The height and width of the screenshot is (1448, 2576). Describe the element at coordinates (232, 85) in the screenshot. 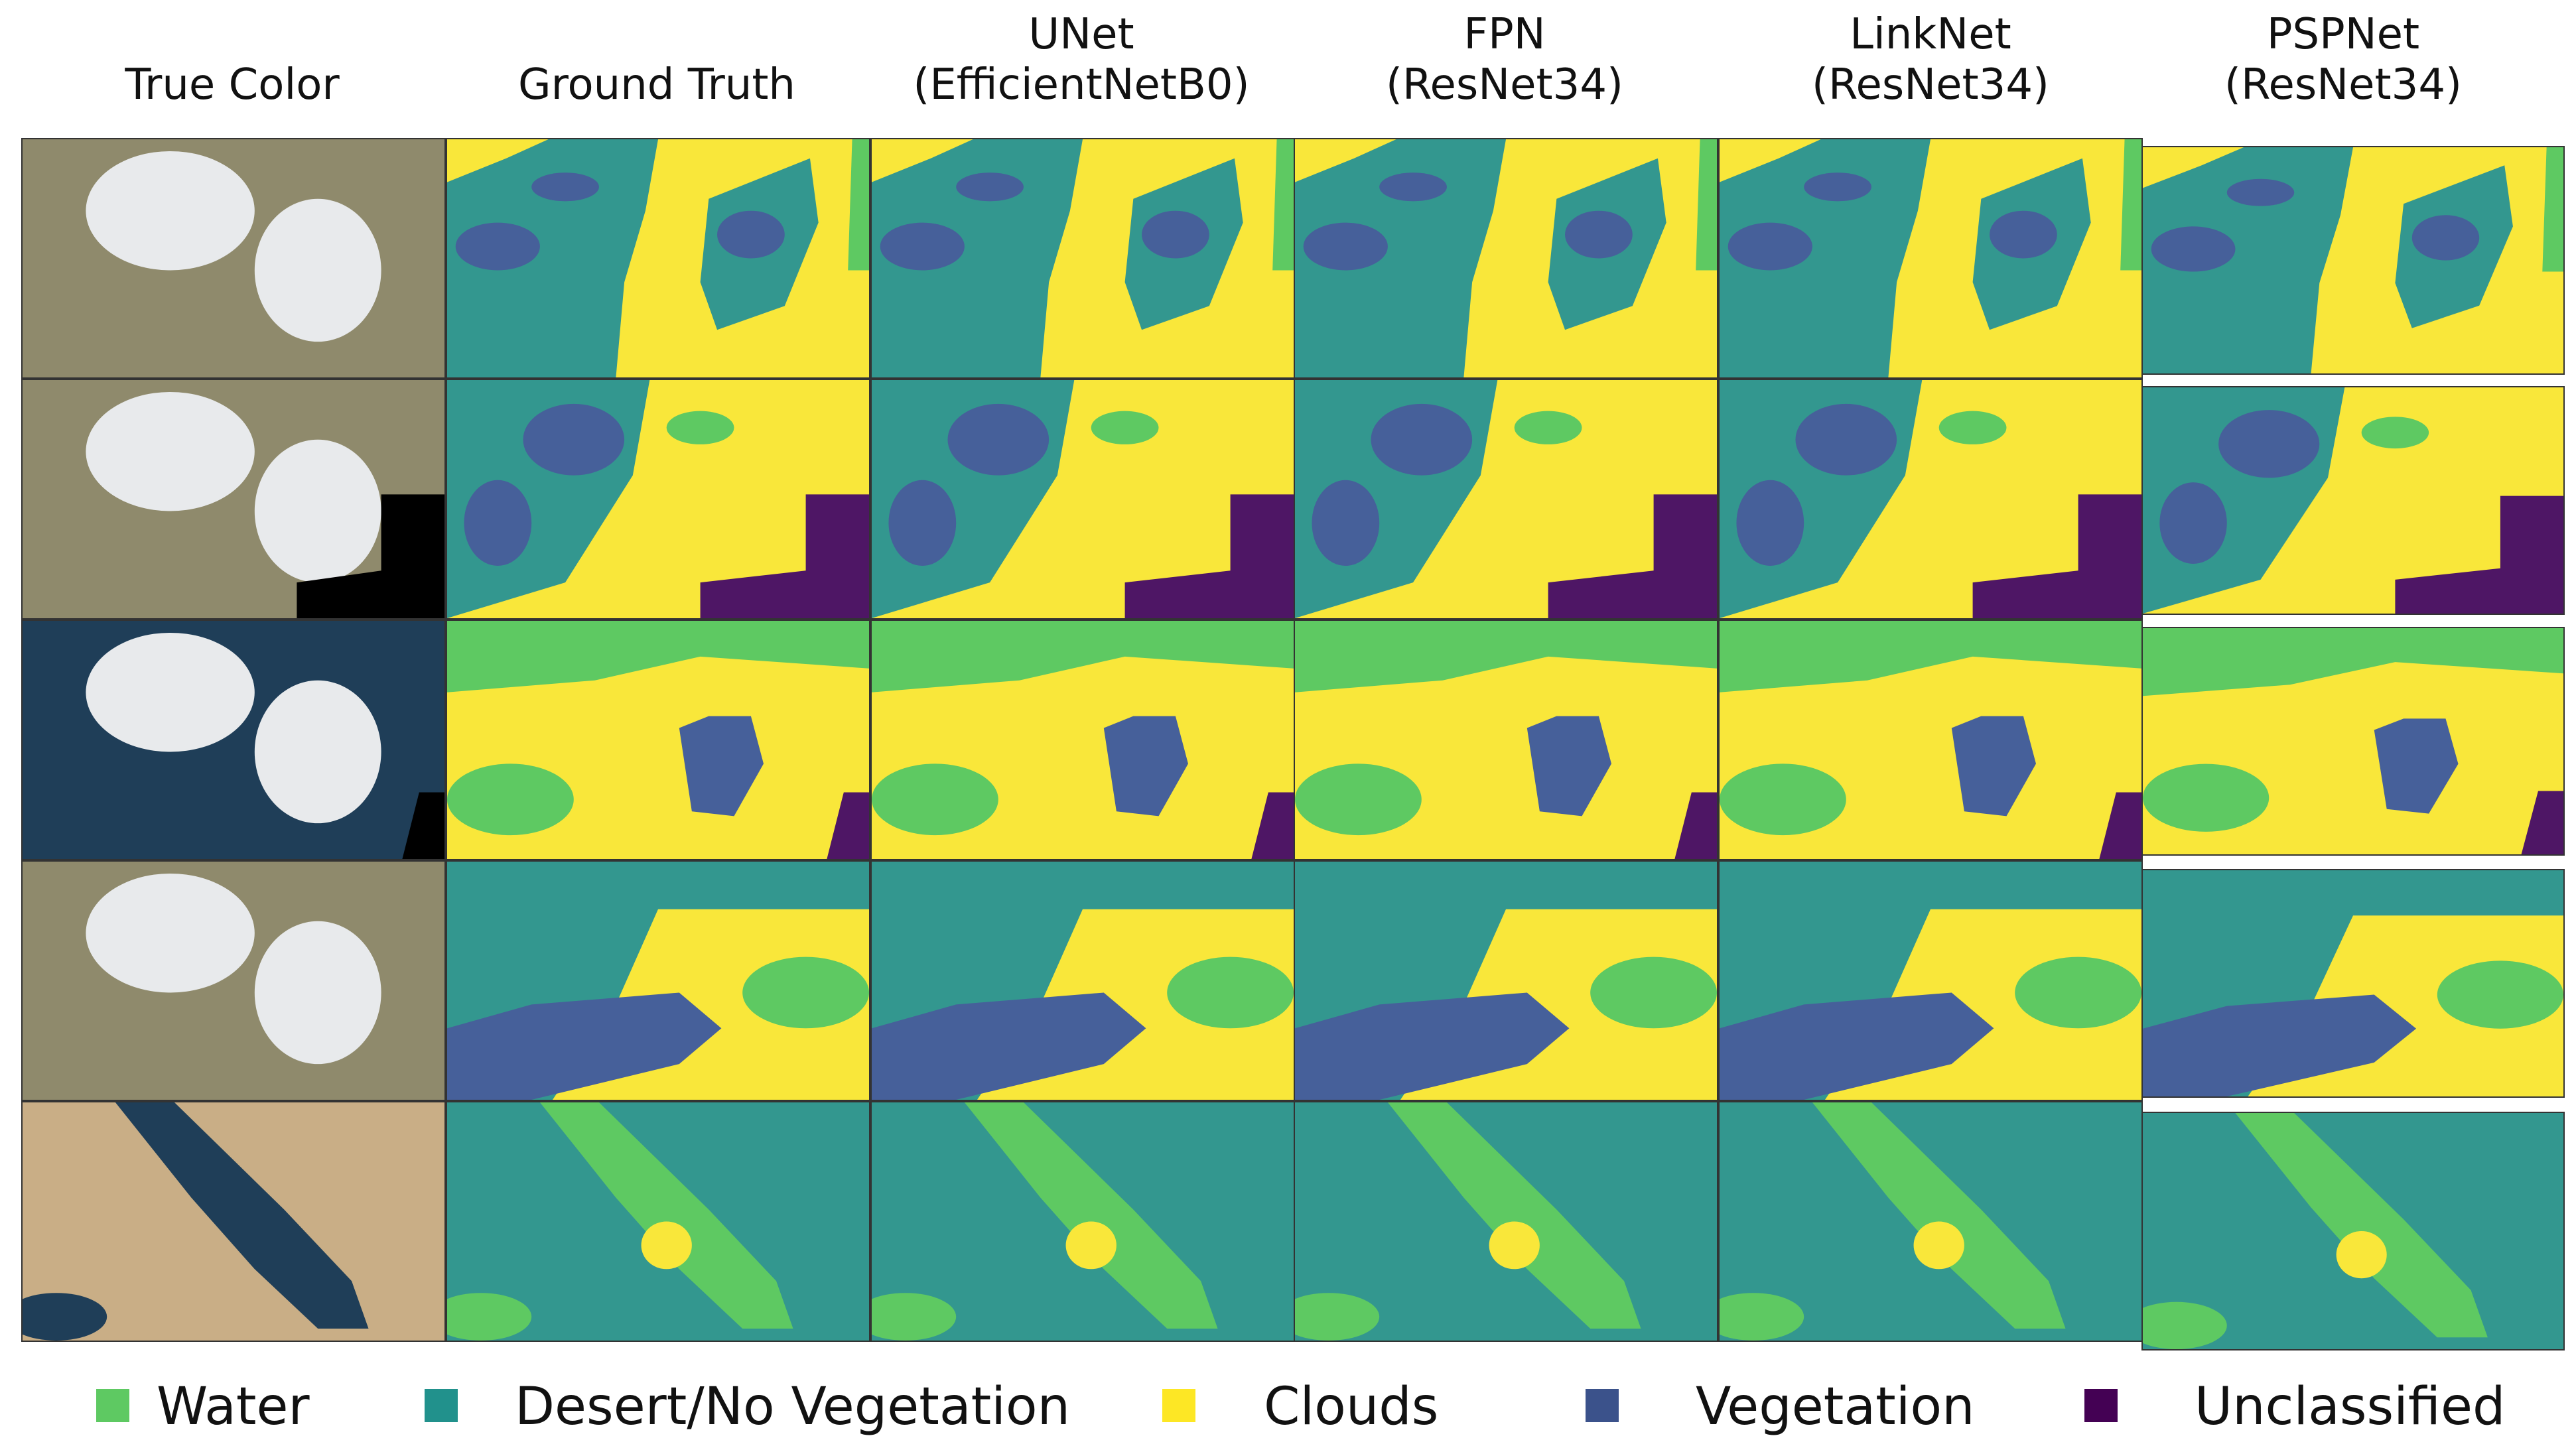

I see `column-header-true-color: True Color` at that location.